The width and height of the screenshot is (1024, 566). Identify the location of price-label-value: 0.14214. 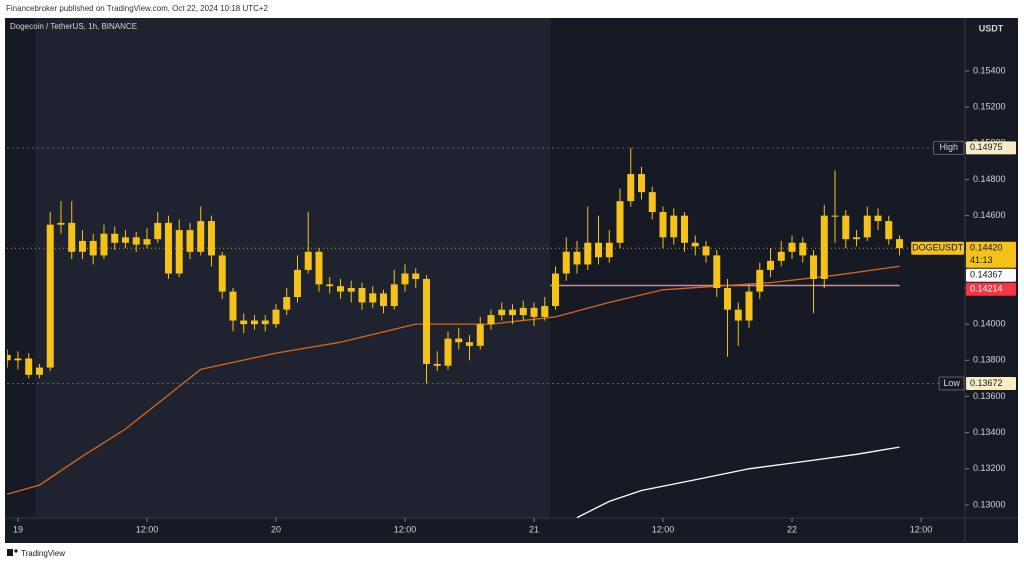
(986, 289).